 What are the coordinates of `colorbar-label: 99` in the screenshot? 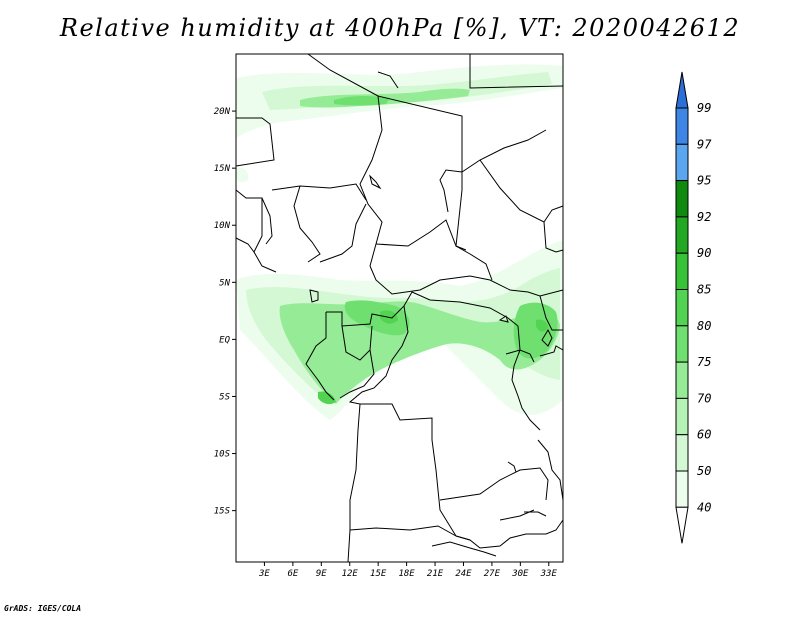 It's located at (704, 108).